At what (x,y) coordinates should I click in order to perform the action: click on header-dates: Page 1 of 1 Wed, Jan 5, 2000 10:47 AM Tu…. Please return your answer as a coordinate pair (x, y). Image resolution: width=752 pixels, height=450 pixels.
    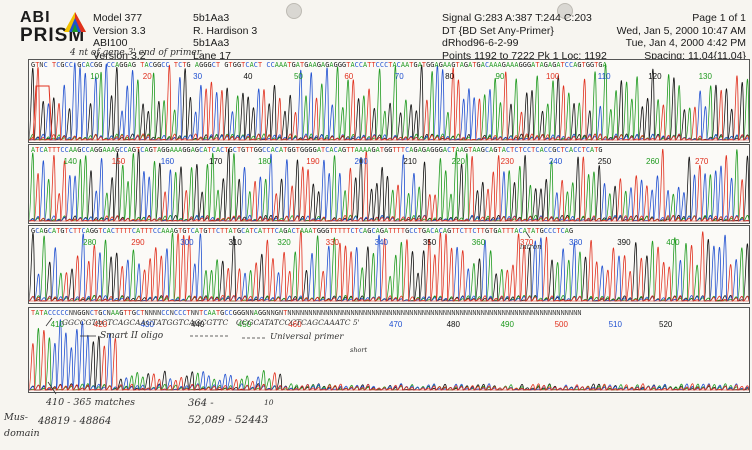
    Looking at the image, I should click on (681, 37).